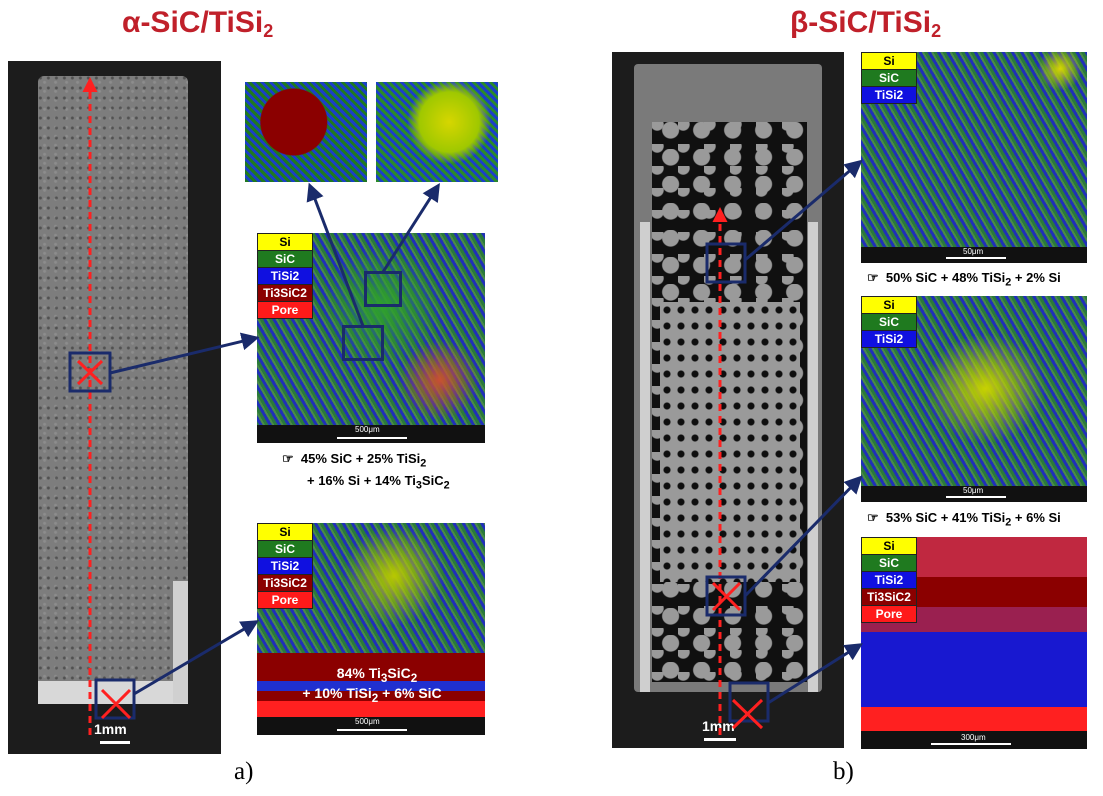 The width and height of the screenshot is (1103, 796). Describe the element at coordinates (244, 771) in the screenshot. I see `panel-a-label: a)` at that location.